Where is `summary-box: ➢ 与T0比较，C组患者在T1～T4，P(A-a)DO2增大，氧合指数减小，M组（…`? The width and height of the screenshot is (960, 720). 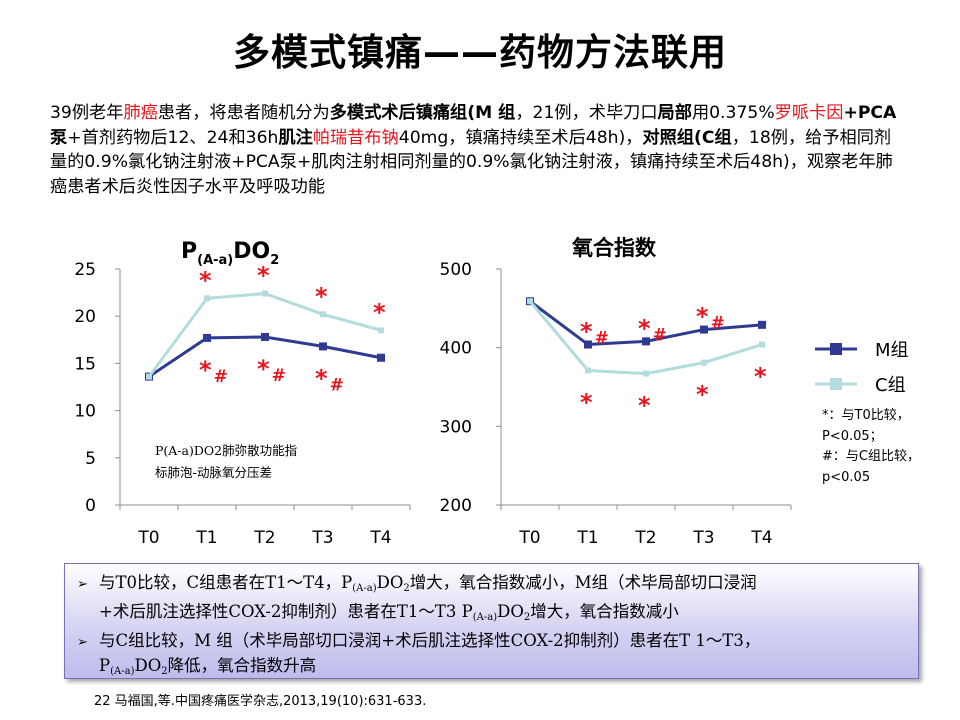 summary-box: ➢ 与T0比较，C组患者在T1～T4，P(A-a)DO2增大，氧合指数减小，M组（… is located at coordinates (491, 621).